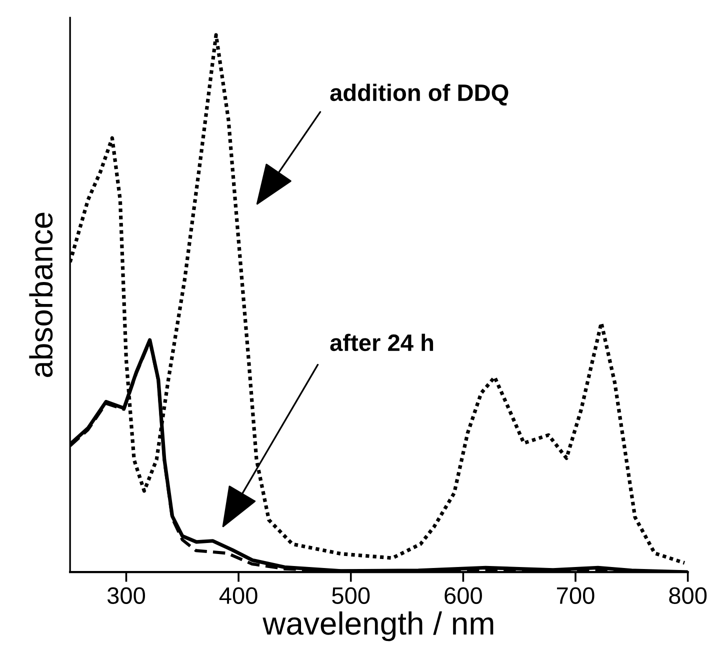 This screenshot has width=715, height=656. Describe the element at coordinates (351, 595) in the screenshot. I see `x-tick-label: 500` at that location.